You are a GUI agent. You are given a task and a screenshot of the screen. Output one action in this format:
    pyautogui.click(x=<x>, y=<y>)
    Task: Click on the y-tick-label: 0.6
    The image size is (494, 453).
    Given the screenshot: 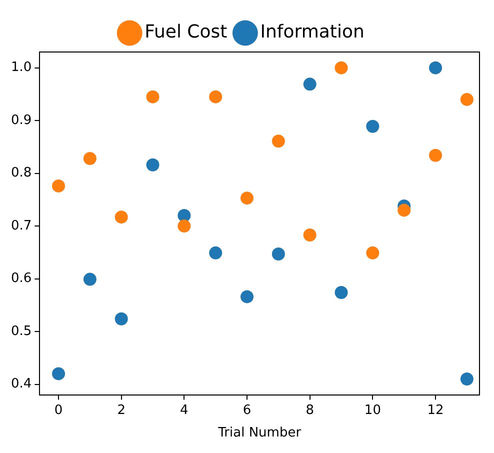 What is the action you would take?
    pyautogui.click(x=21, y=278)
    